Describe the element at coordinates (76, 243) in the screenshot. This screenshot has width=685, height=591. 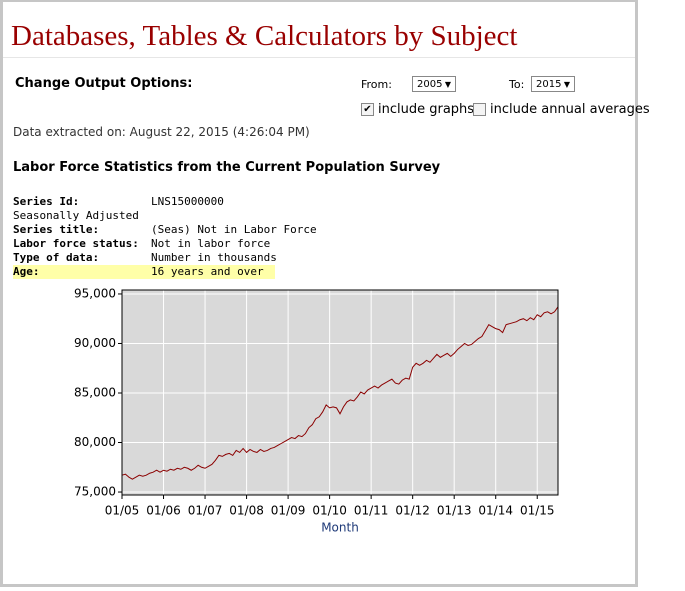
I see `info-key: Labor force status:` at that location.